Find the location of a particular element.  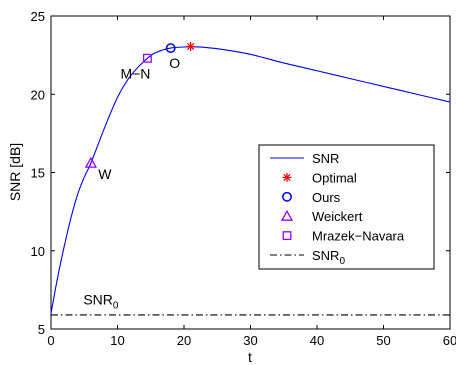

annotation-snr0: SNR0 is located at coordinates (101, 302).